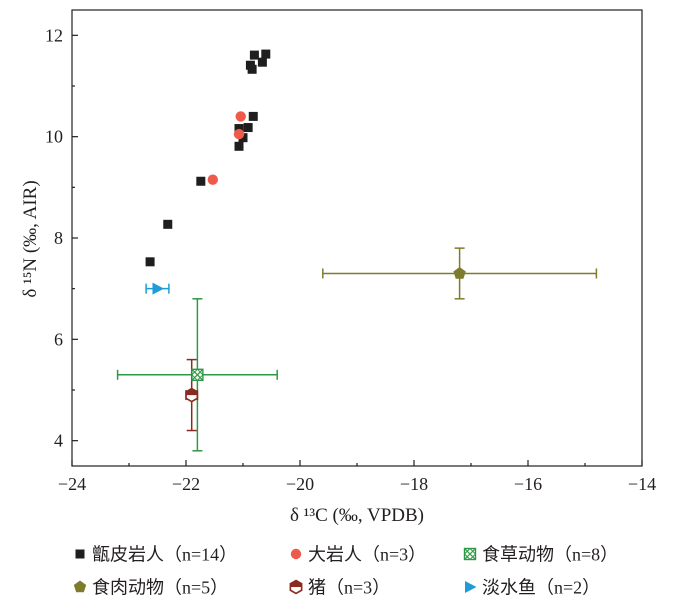 This screenshot has width=695, height=606. What do you see at coordinates (528, 484) in the screenshot?
I see `x-tick-label: −16` at bounding box center [528, 484].